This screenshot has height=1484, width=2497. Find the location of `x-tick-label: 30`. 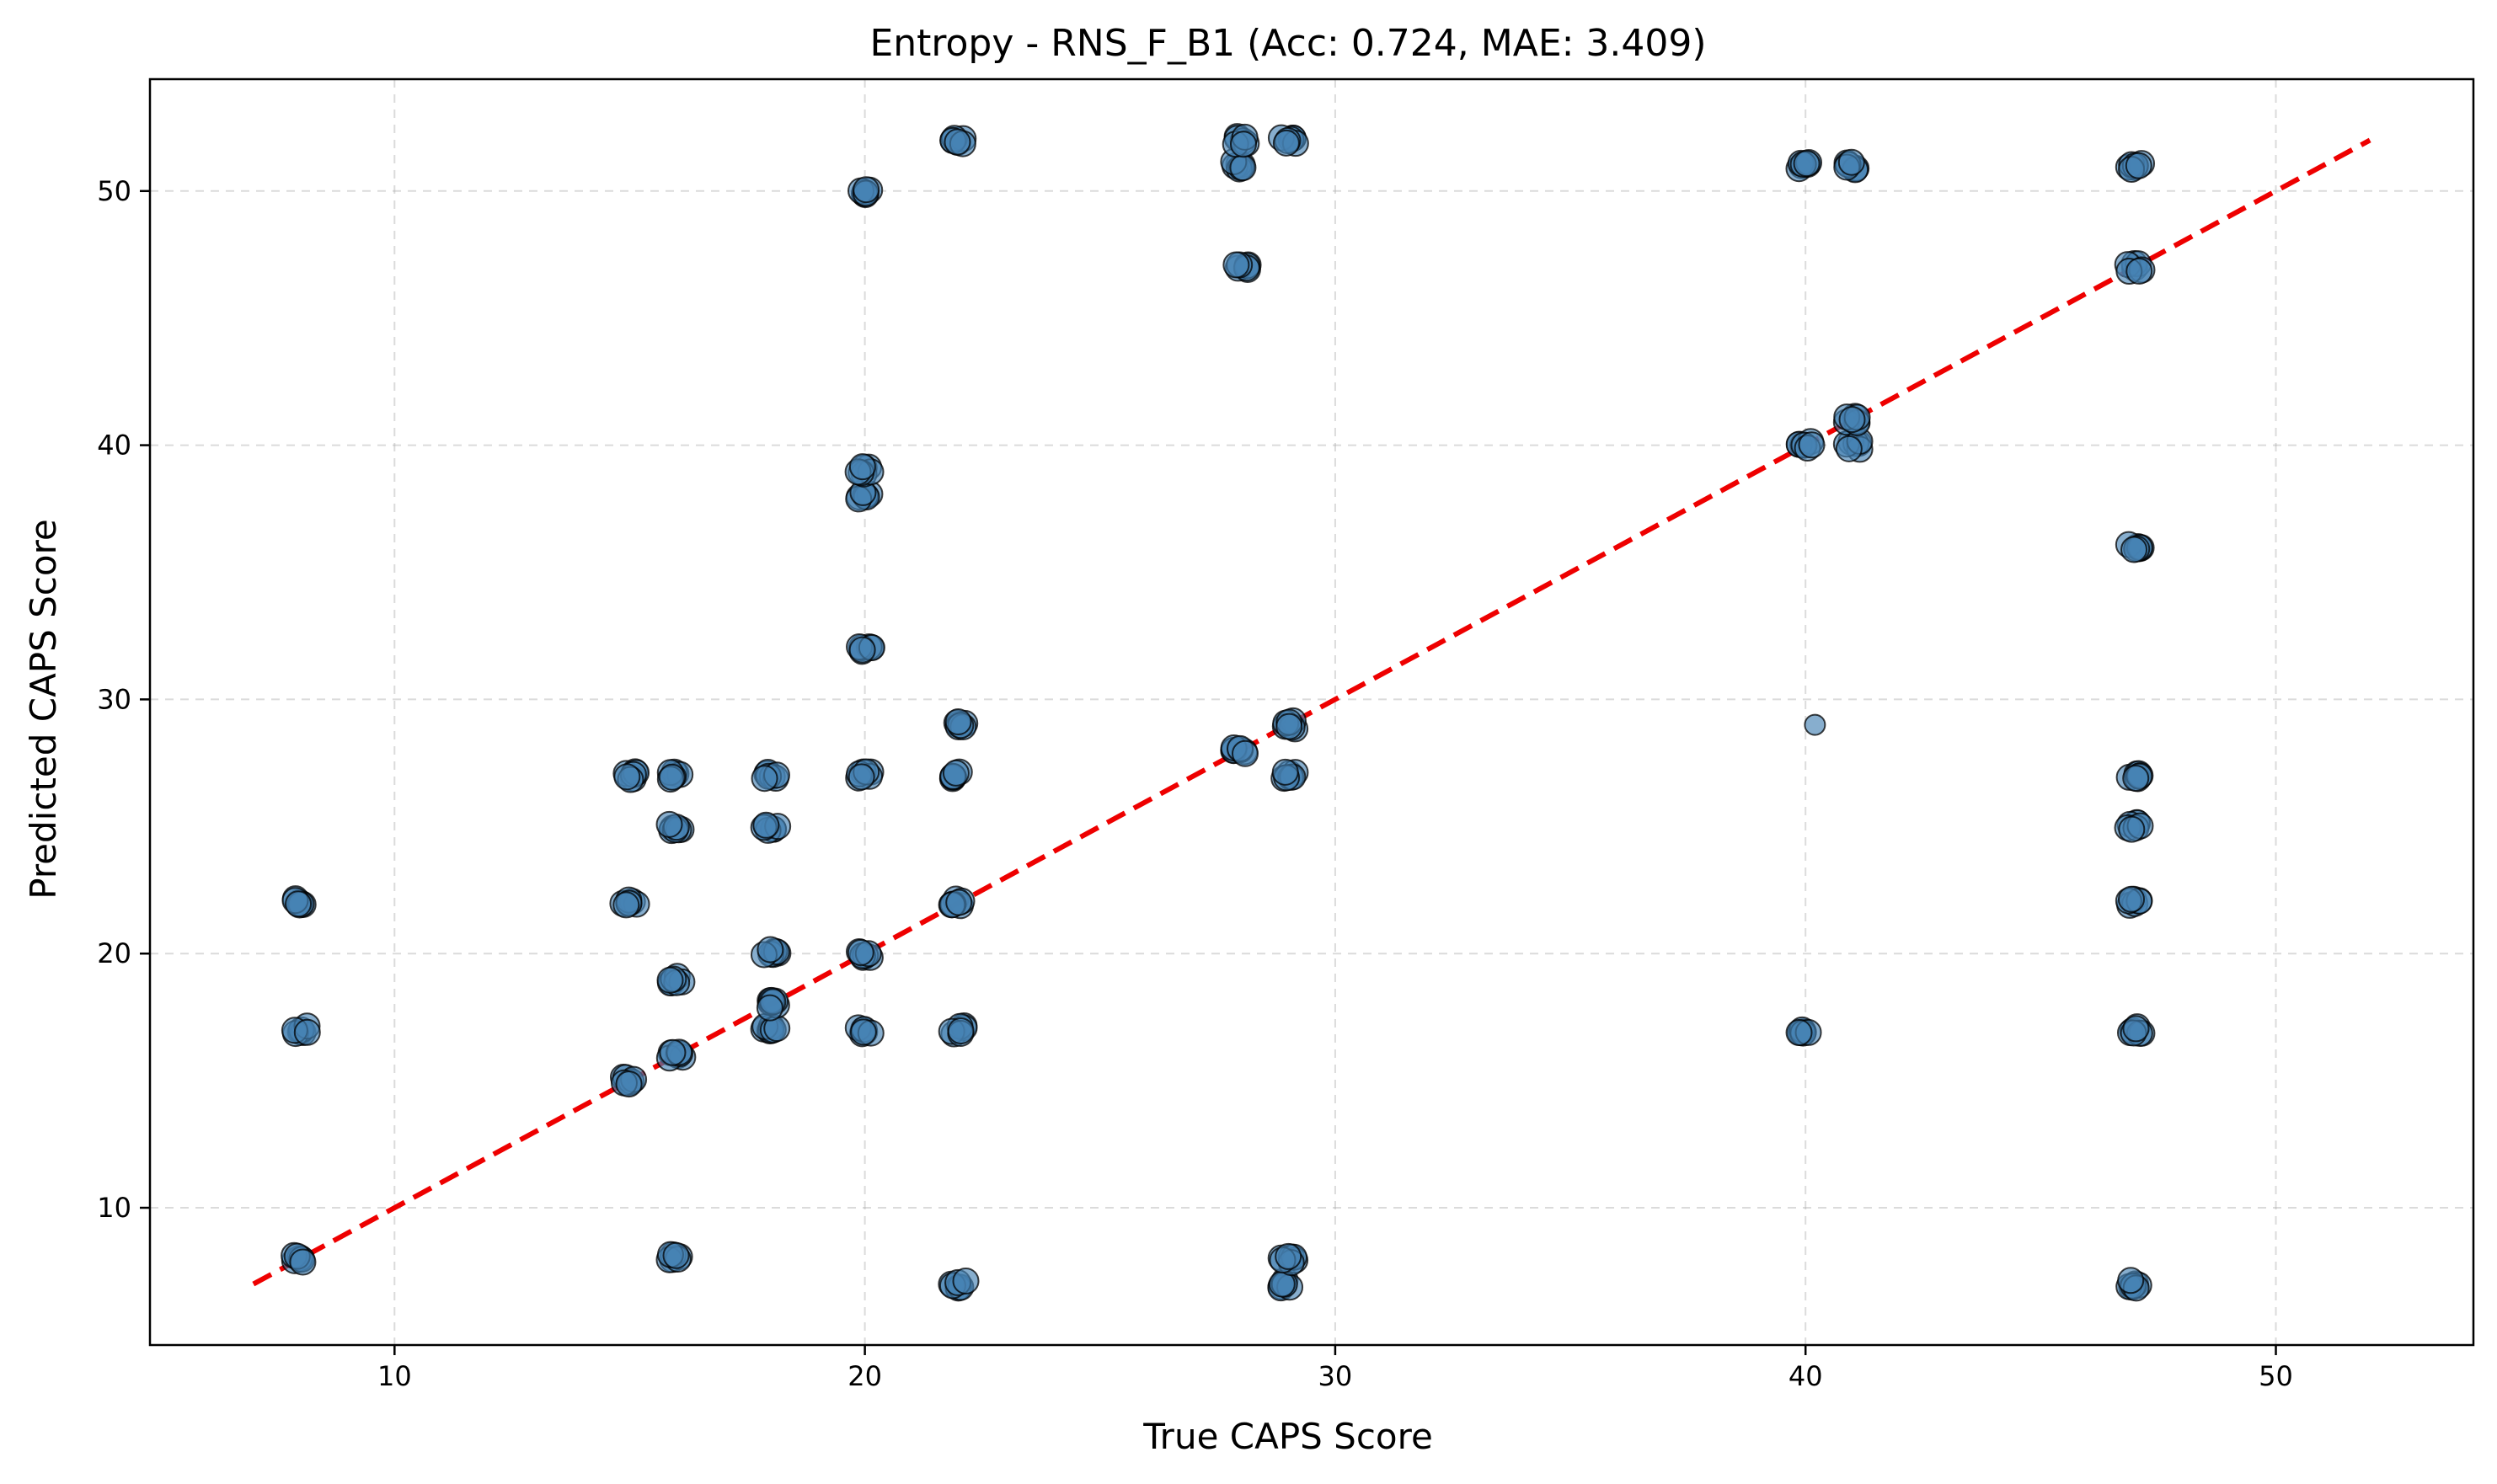

x-tick-label: 30 is located at coordinates (1335, 1376).